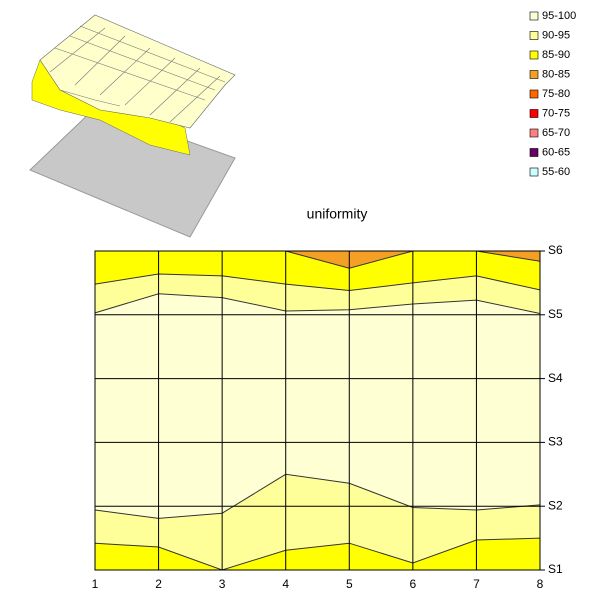 This screenshot has height=600, width=600. What do you see at coordinates (556, 172) in the screenshot?
I see `legend-label: 55-60` at bounding box center [556, 172].